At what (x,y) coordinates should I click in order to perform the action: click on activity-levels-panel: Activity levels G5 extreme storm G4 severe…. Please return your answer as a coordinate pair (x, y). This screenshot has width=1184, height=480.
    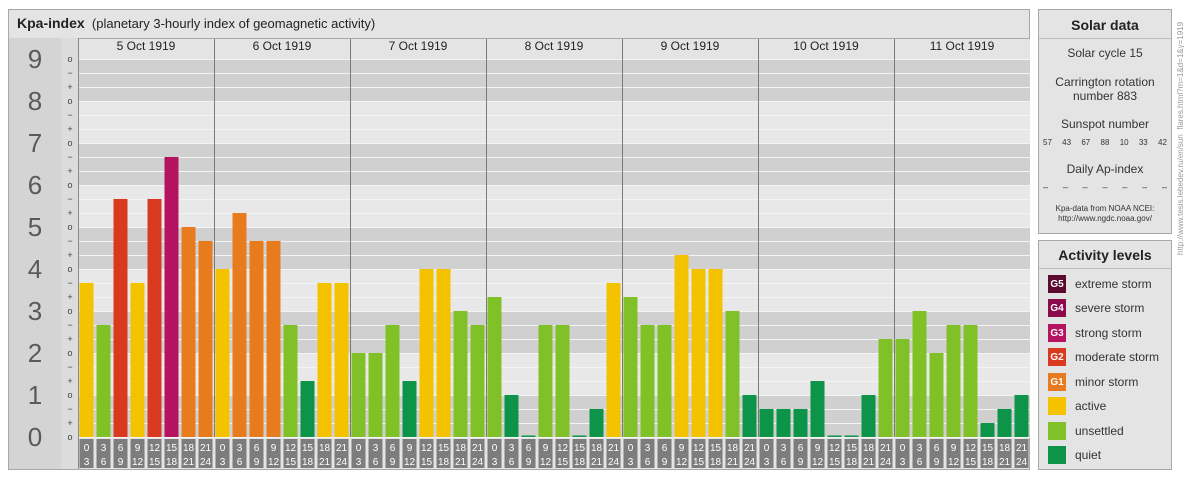
    Looking at the image, I should click on (1105, 355).